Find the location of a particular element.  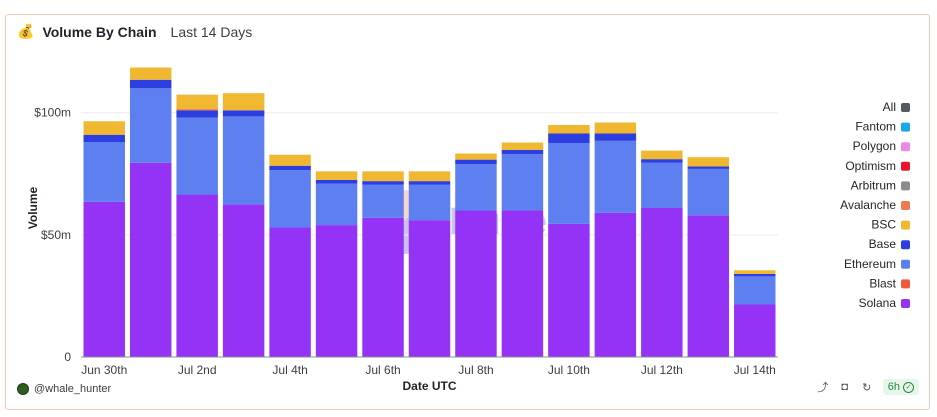

refresh-status-badge: 6h ✓ is located at coordinates (900, 387).